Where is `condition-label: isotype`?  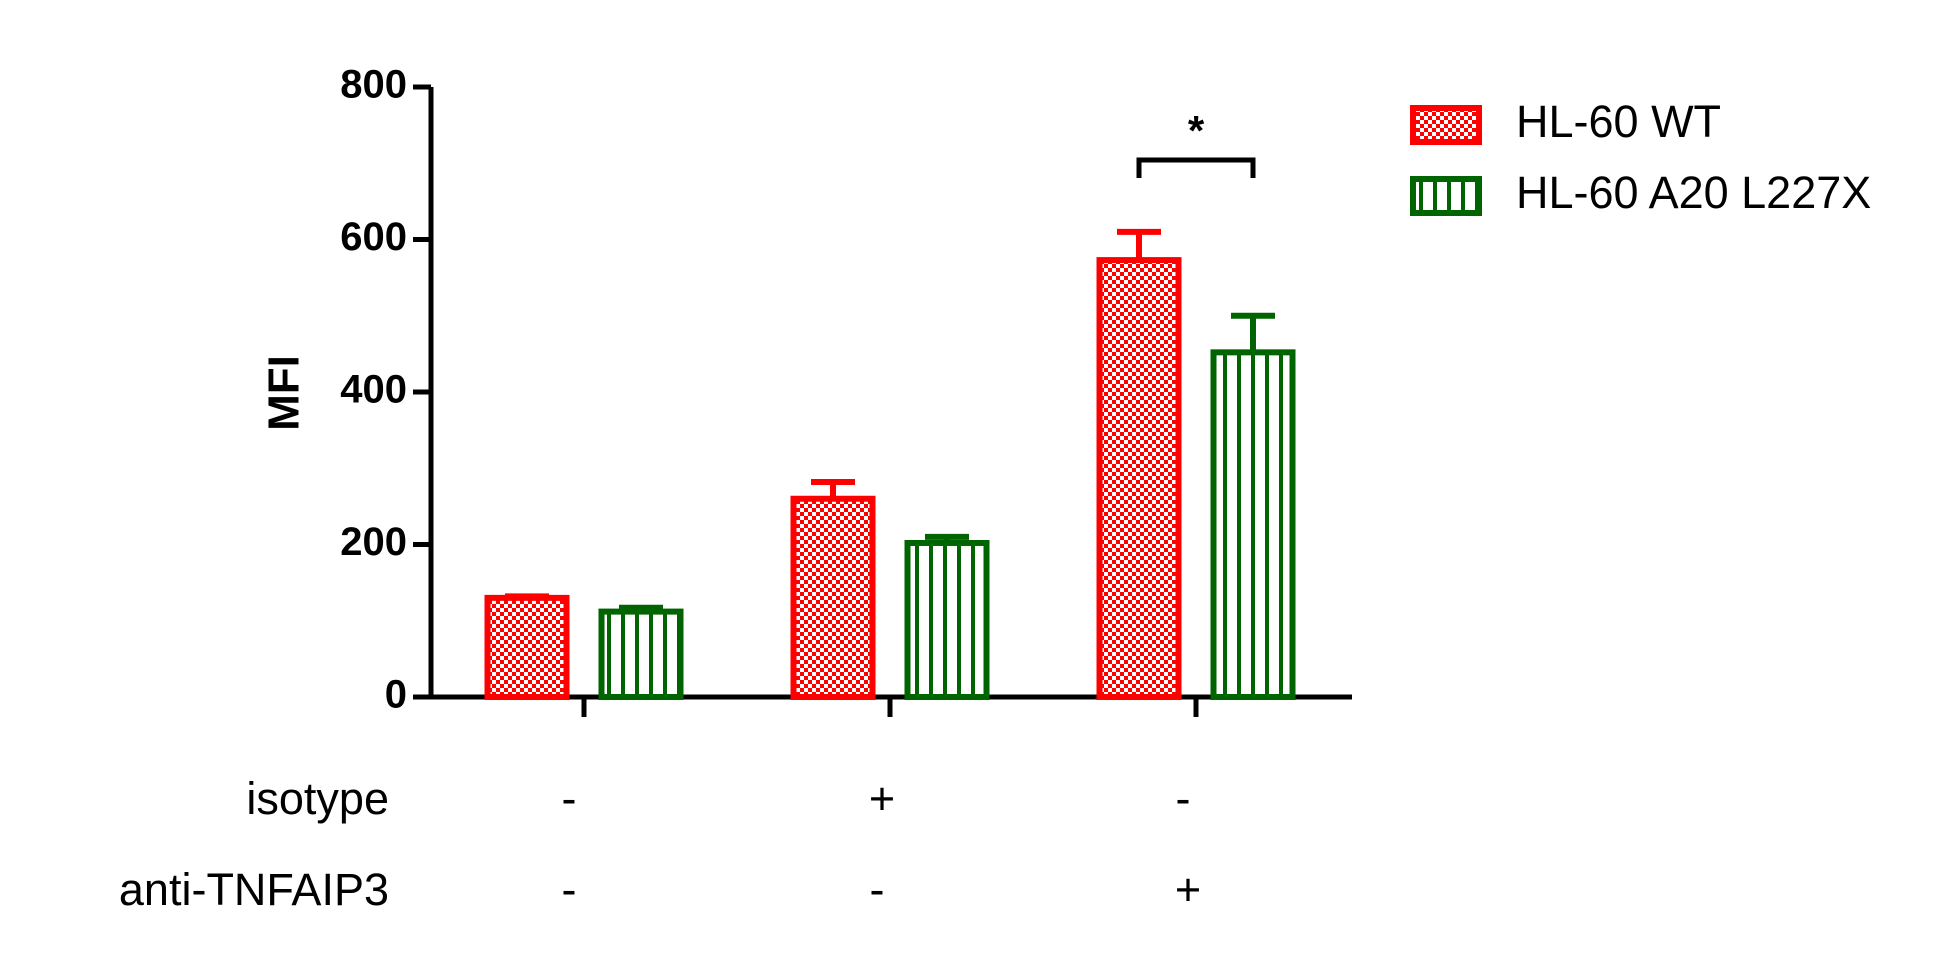 condition-label: isotype is located at coordinates (317, 798).